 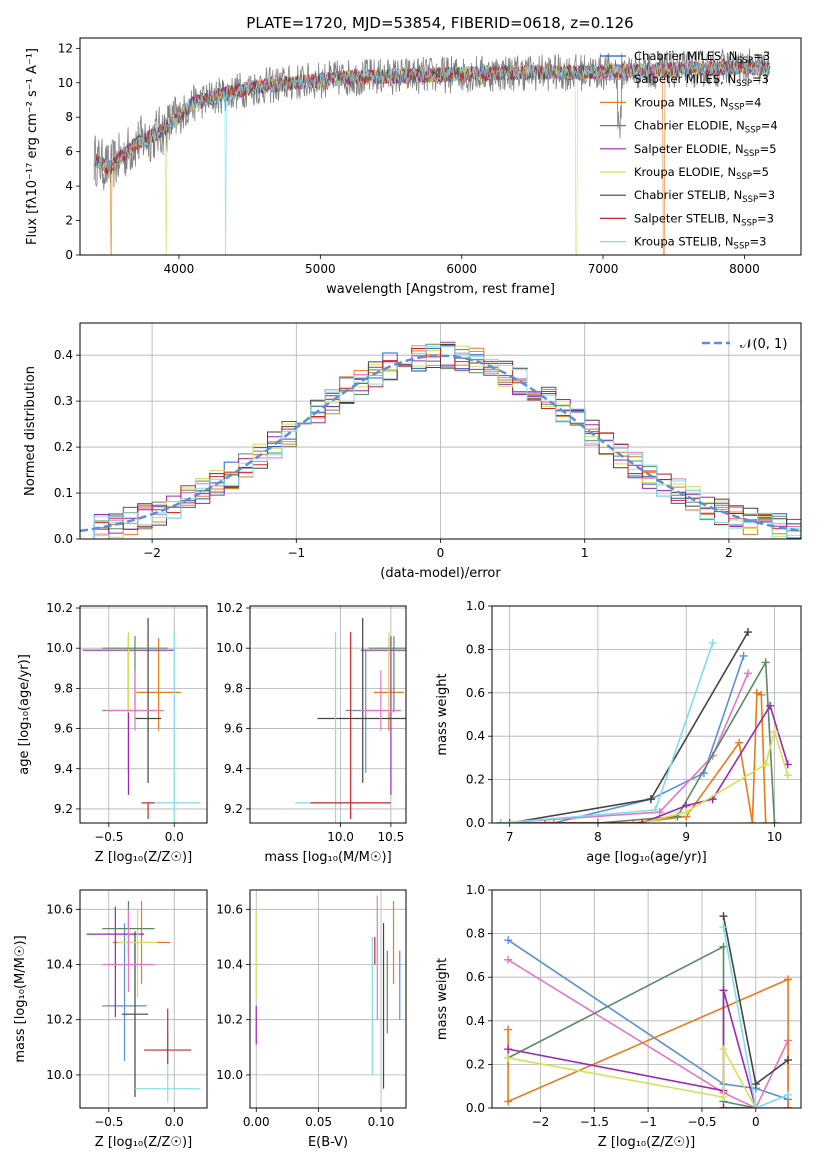 I want to click on legend-entry: Salpeter MILES, NSSP=3, so click(x=701, y=80).